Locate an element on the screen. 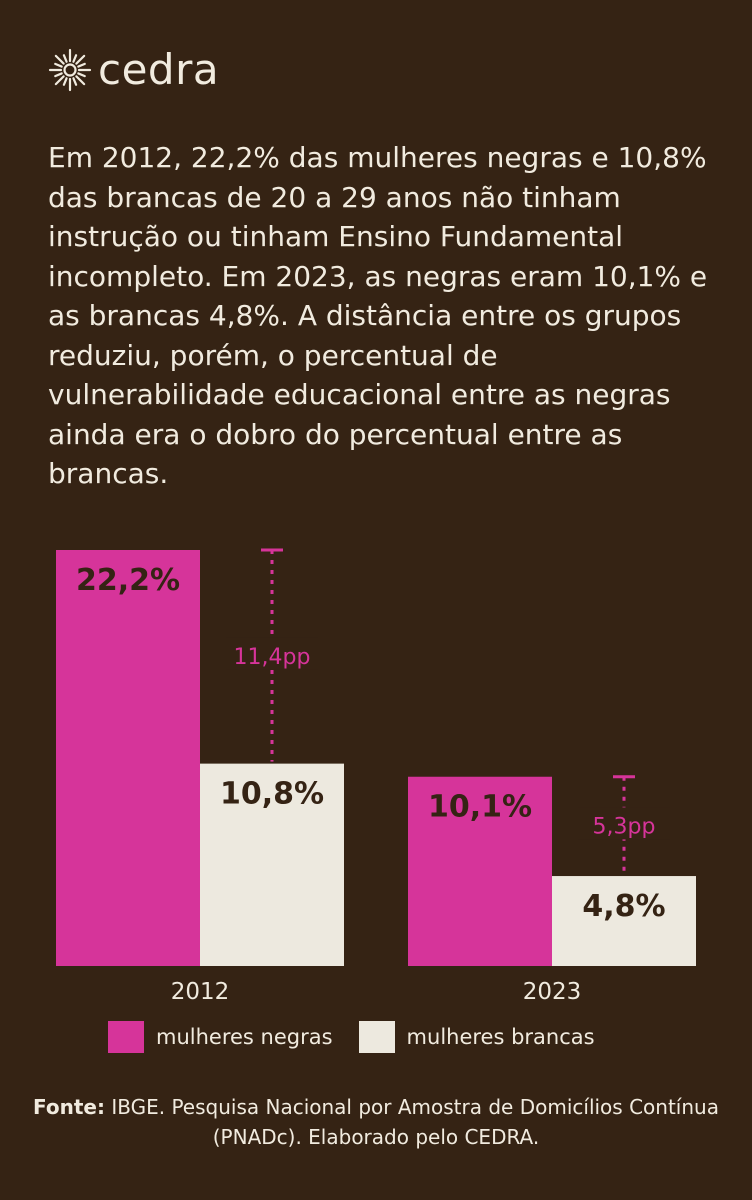  gap-label-2023: 5,3pp is located at coordinates (624, 826).